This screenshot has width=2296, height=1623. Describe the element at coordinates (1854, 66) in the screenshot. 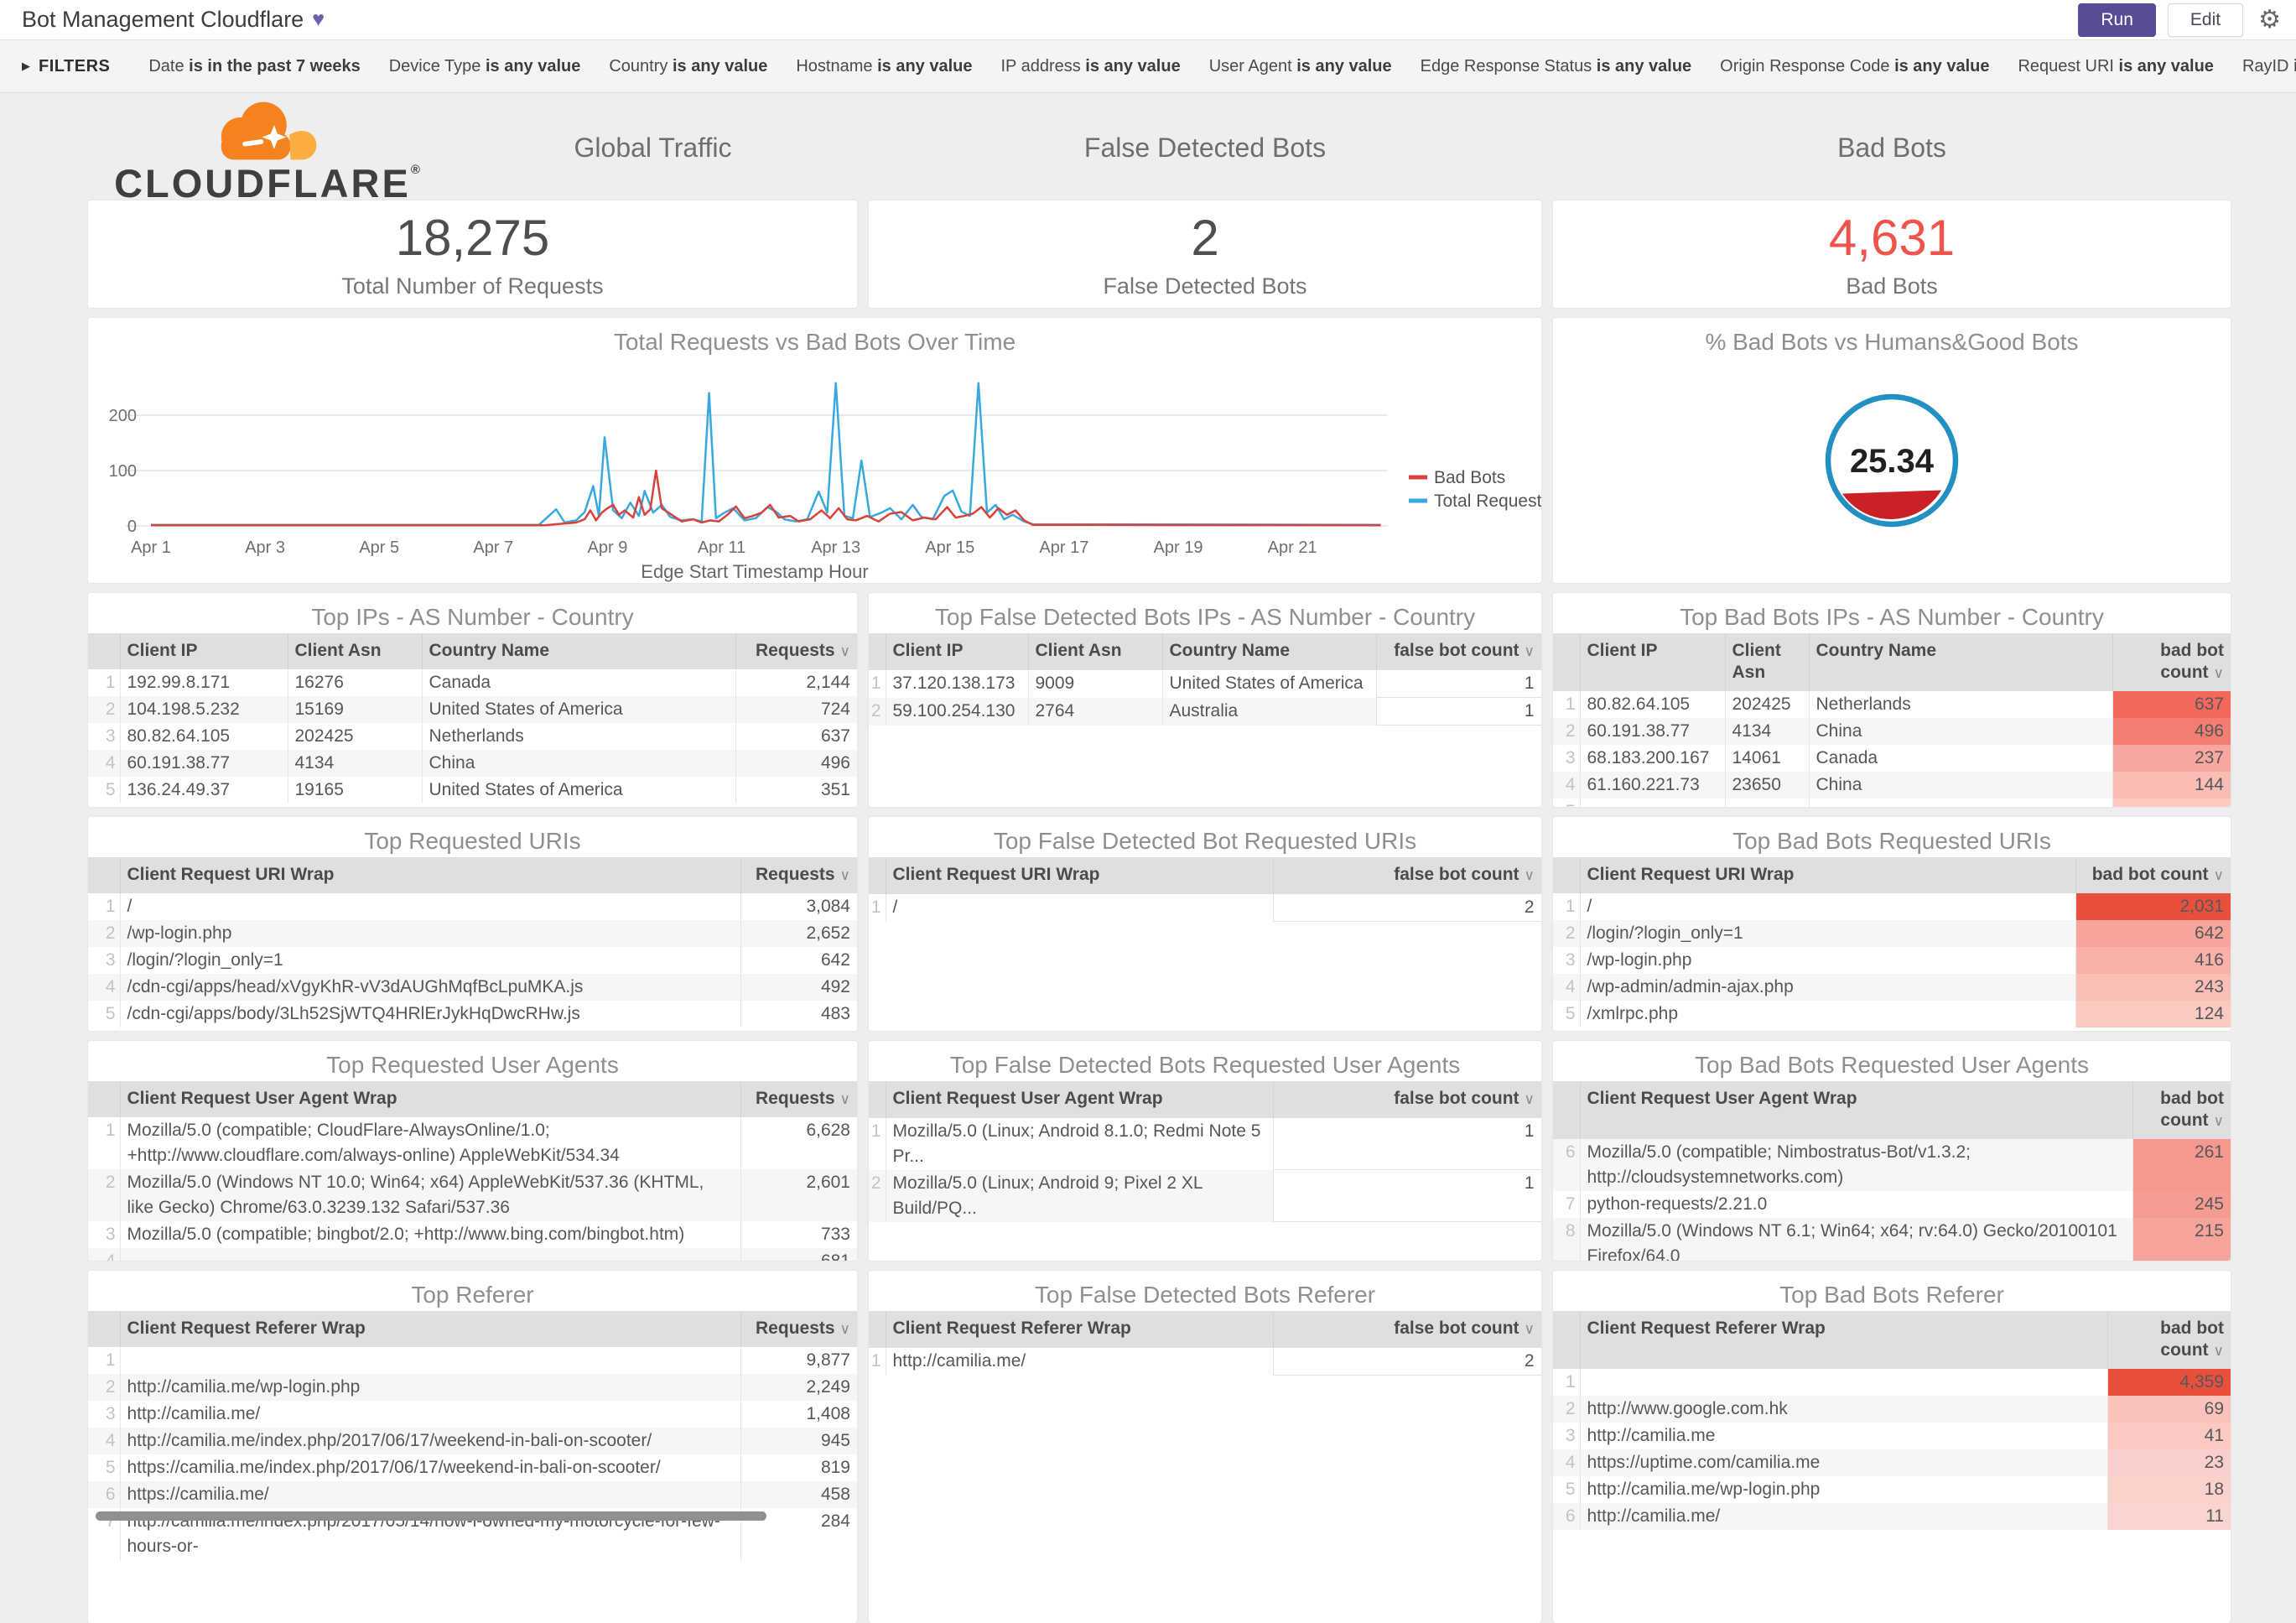

I see `filter-origin-response-code: Origin Response Code is any value` at that location.